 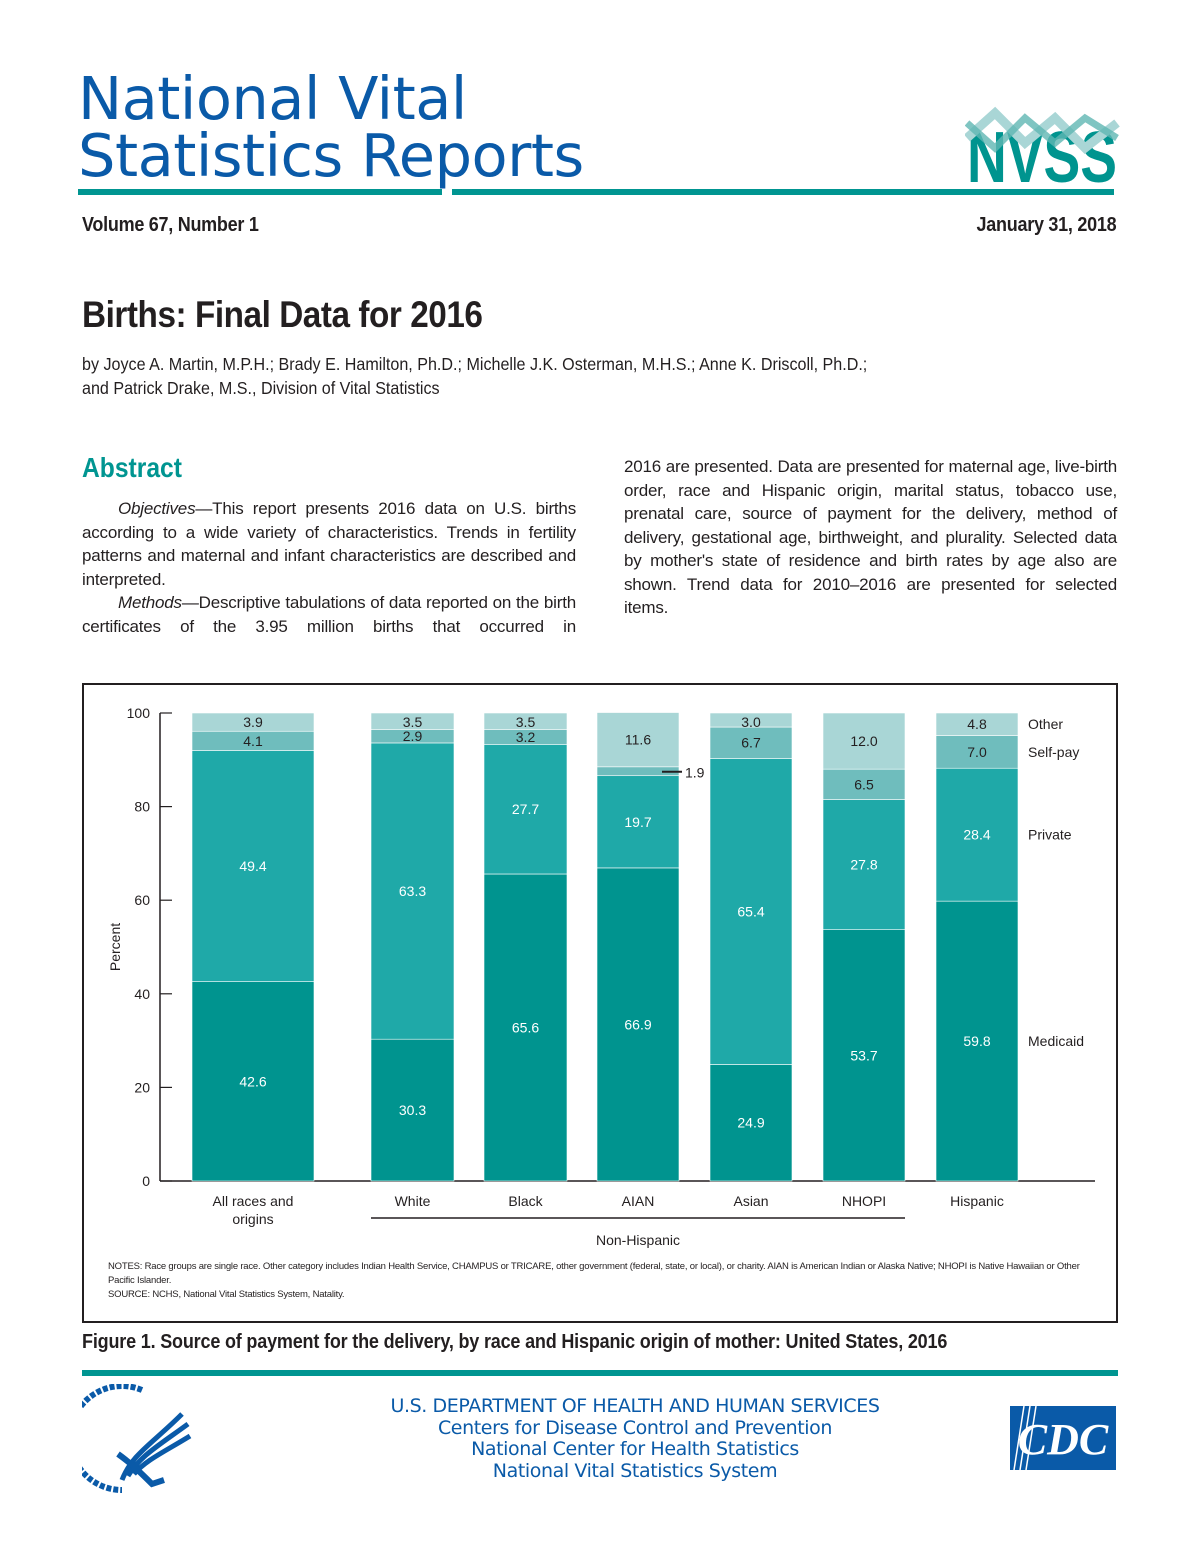 I want to click on data-label: 11.6, so click(x=638, y=740).